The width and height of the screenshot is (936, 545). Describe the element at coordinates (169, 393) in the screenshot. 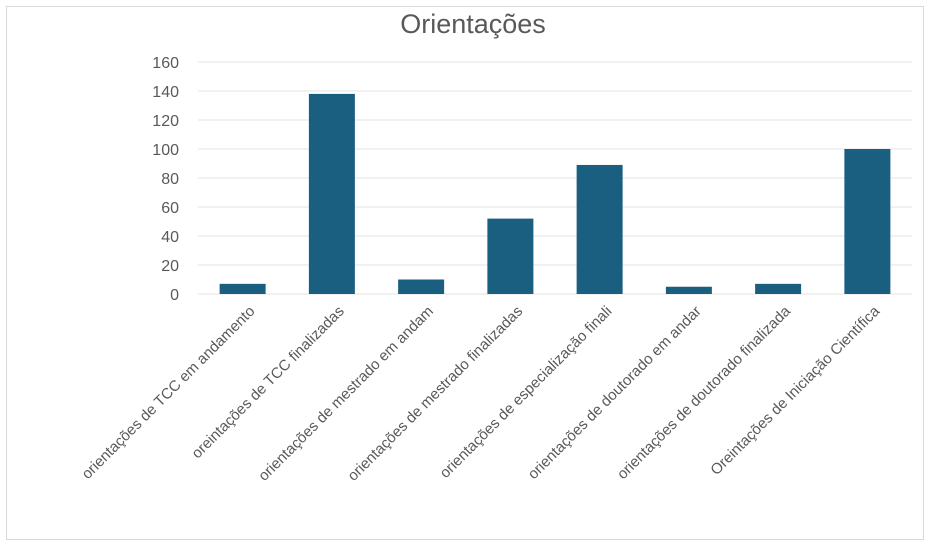

I see `x-tick-label: orientações de TCC em andamento` at that location.